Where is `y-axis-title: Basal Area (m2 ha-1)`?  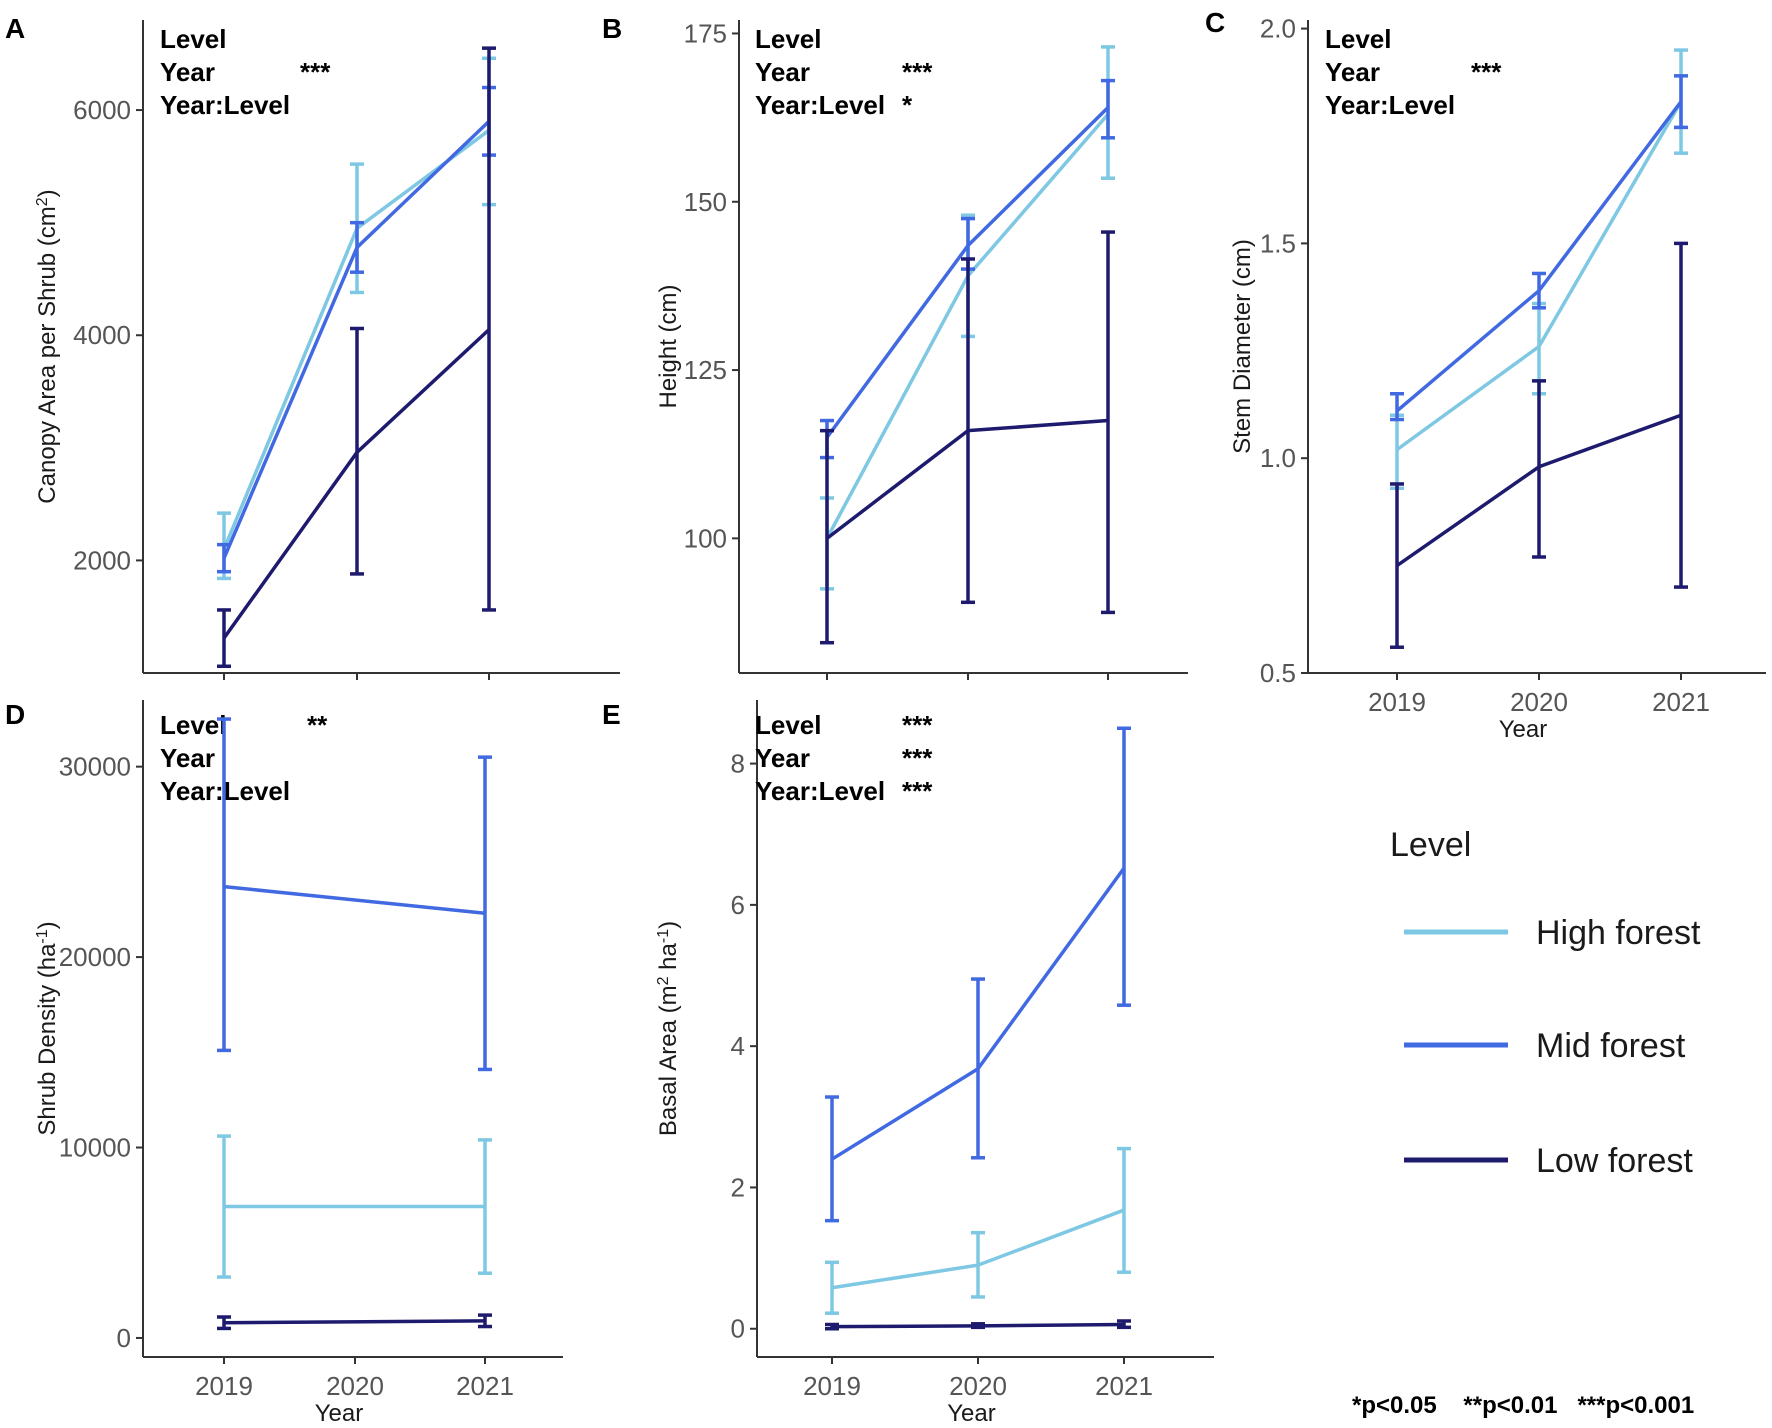 y-axis-title: Basal Area (m2 ha-1) is located at coordinates (669, 1028).